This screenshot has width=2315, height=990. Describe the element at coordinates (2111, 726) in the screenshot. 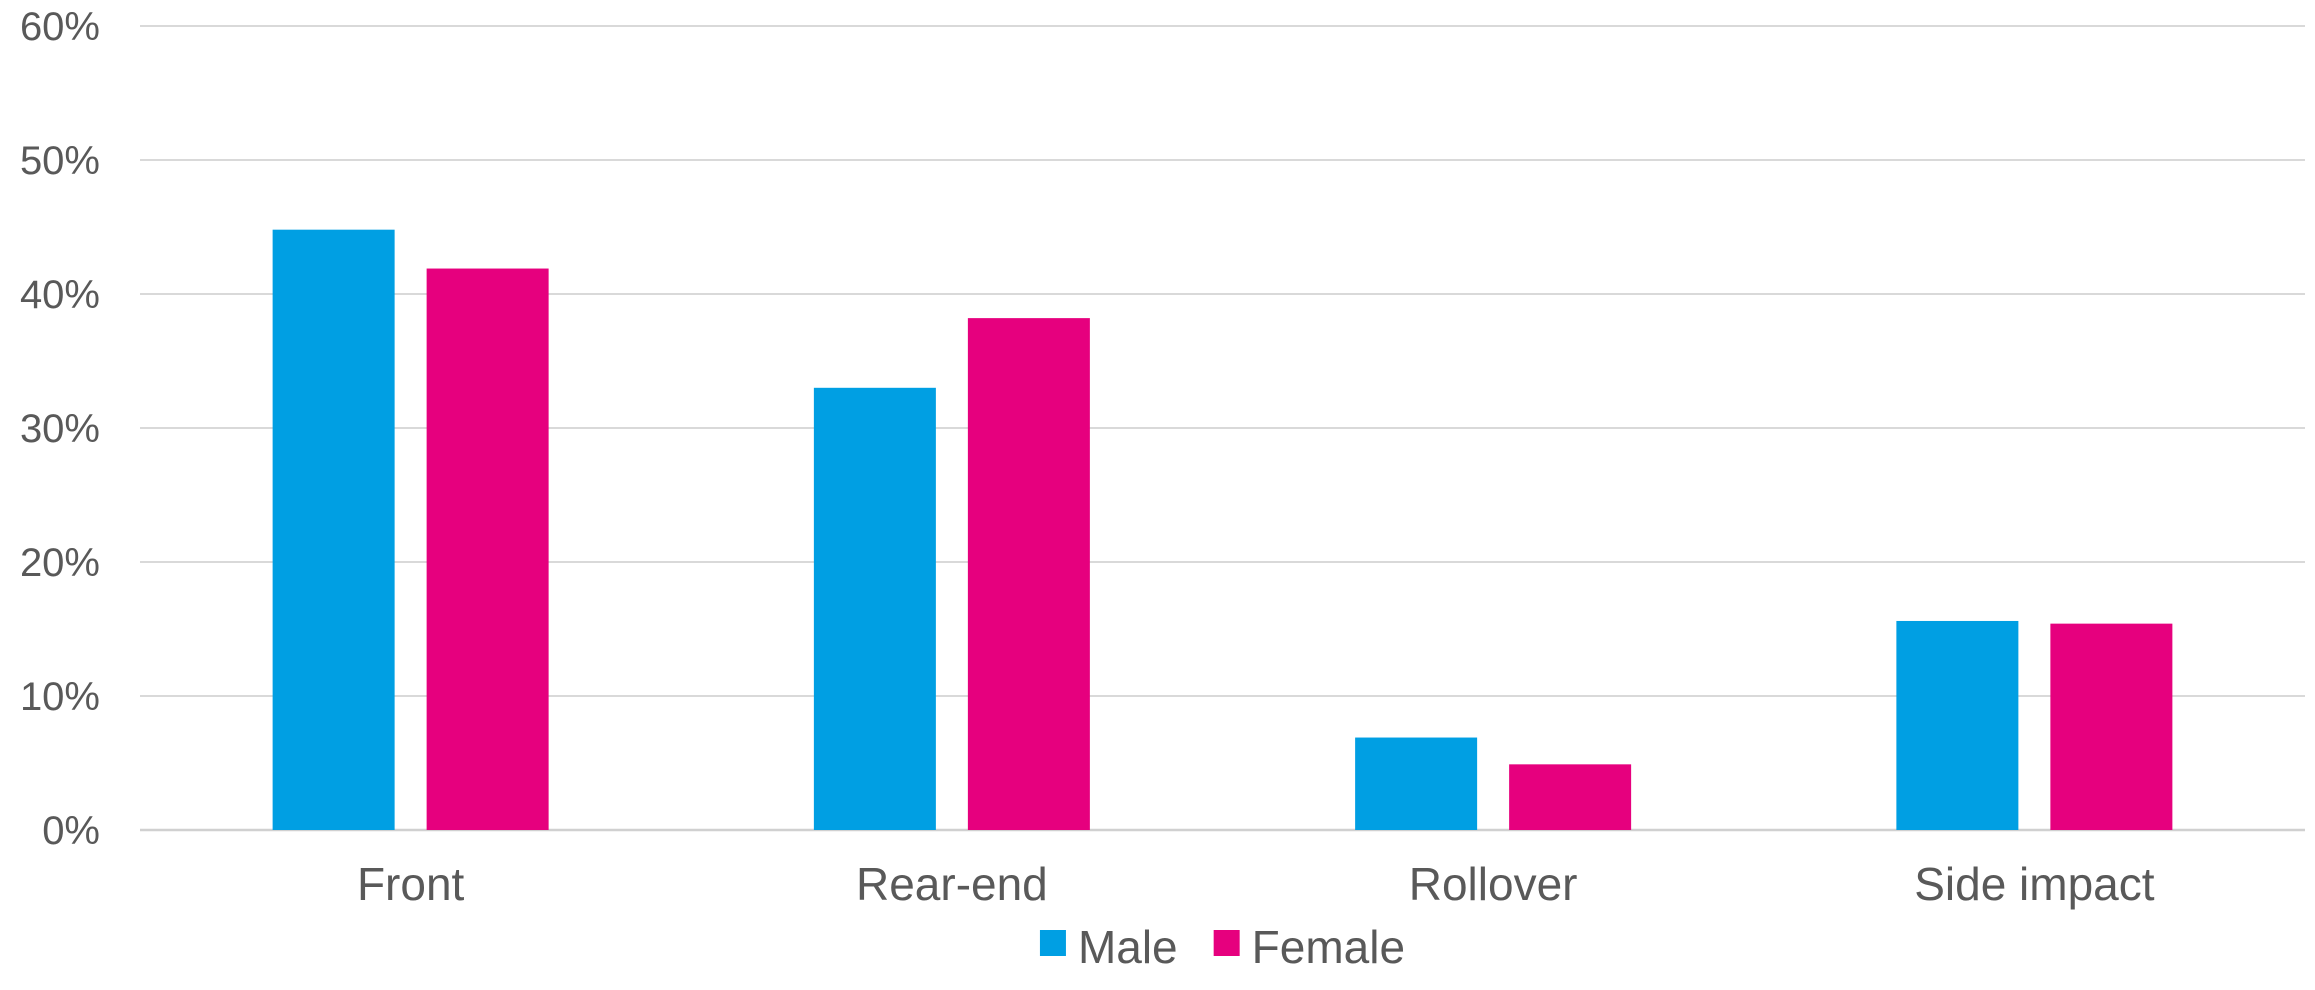

I see `bar-female-side-impact` at that location.